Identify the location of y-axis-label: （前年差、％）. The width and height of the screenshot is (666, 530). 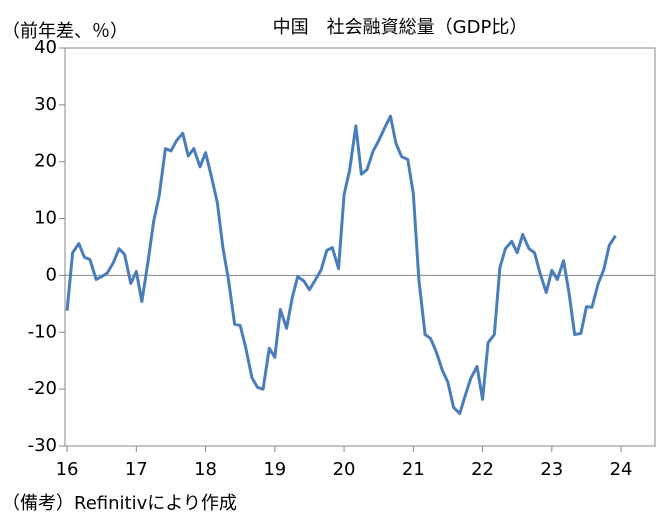
(65, 31).